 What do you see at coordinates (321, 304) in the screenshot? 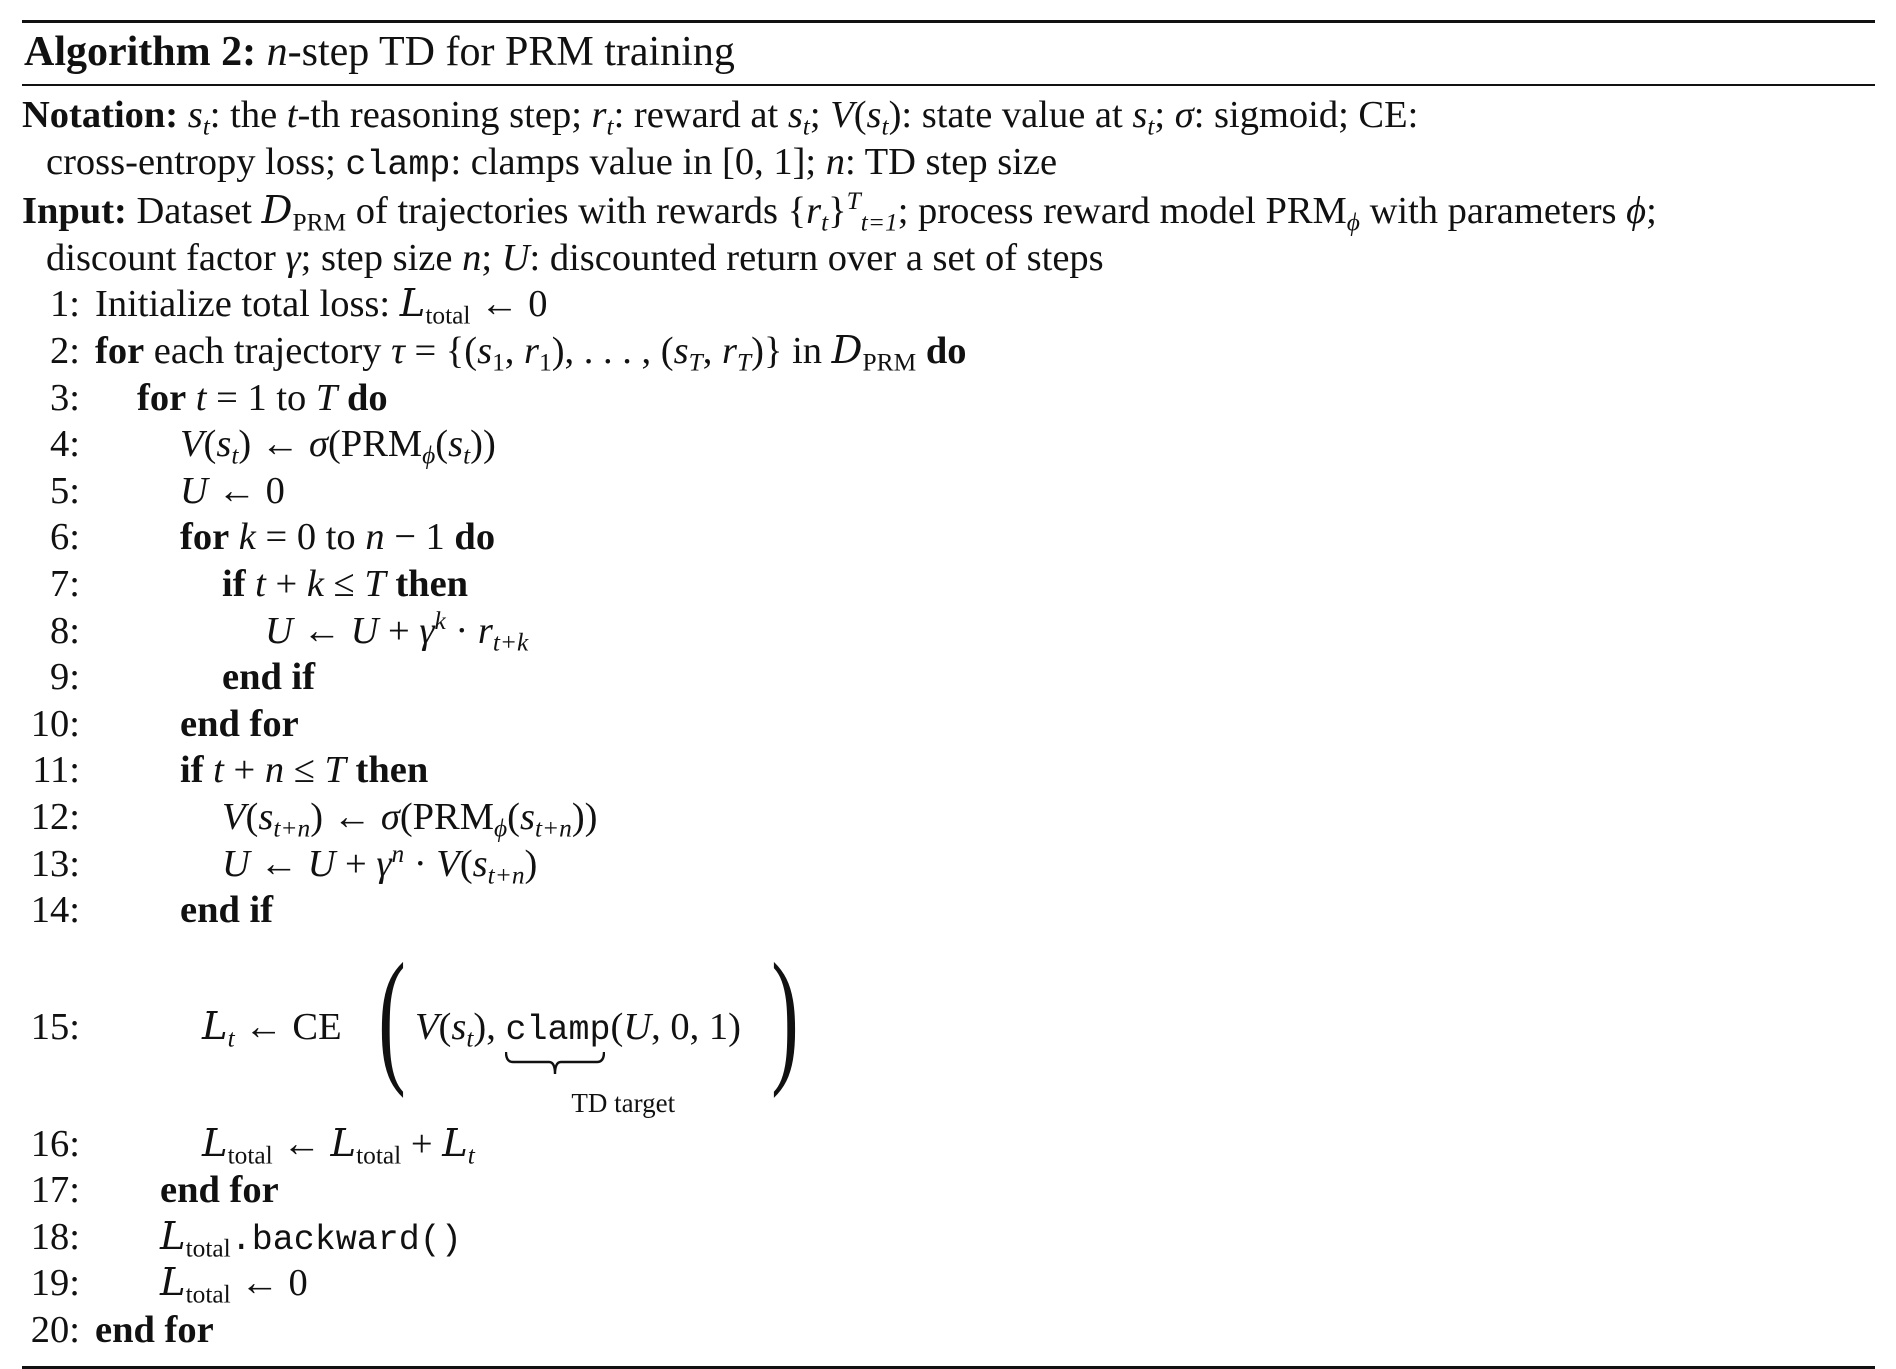
I see `line-code: Initialize total loss: Ltotal ← 0` at bounding box center [321, 304].